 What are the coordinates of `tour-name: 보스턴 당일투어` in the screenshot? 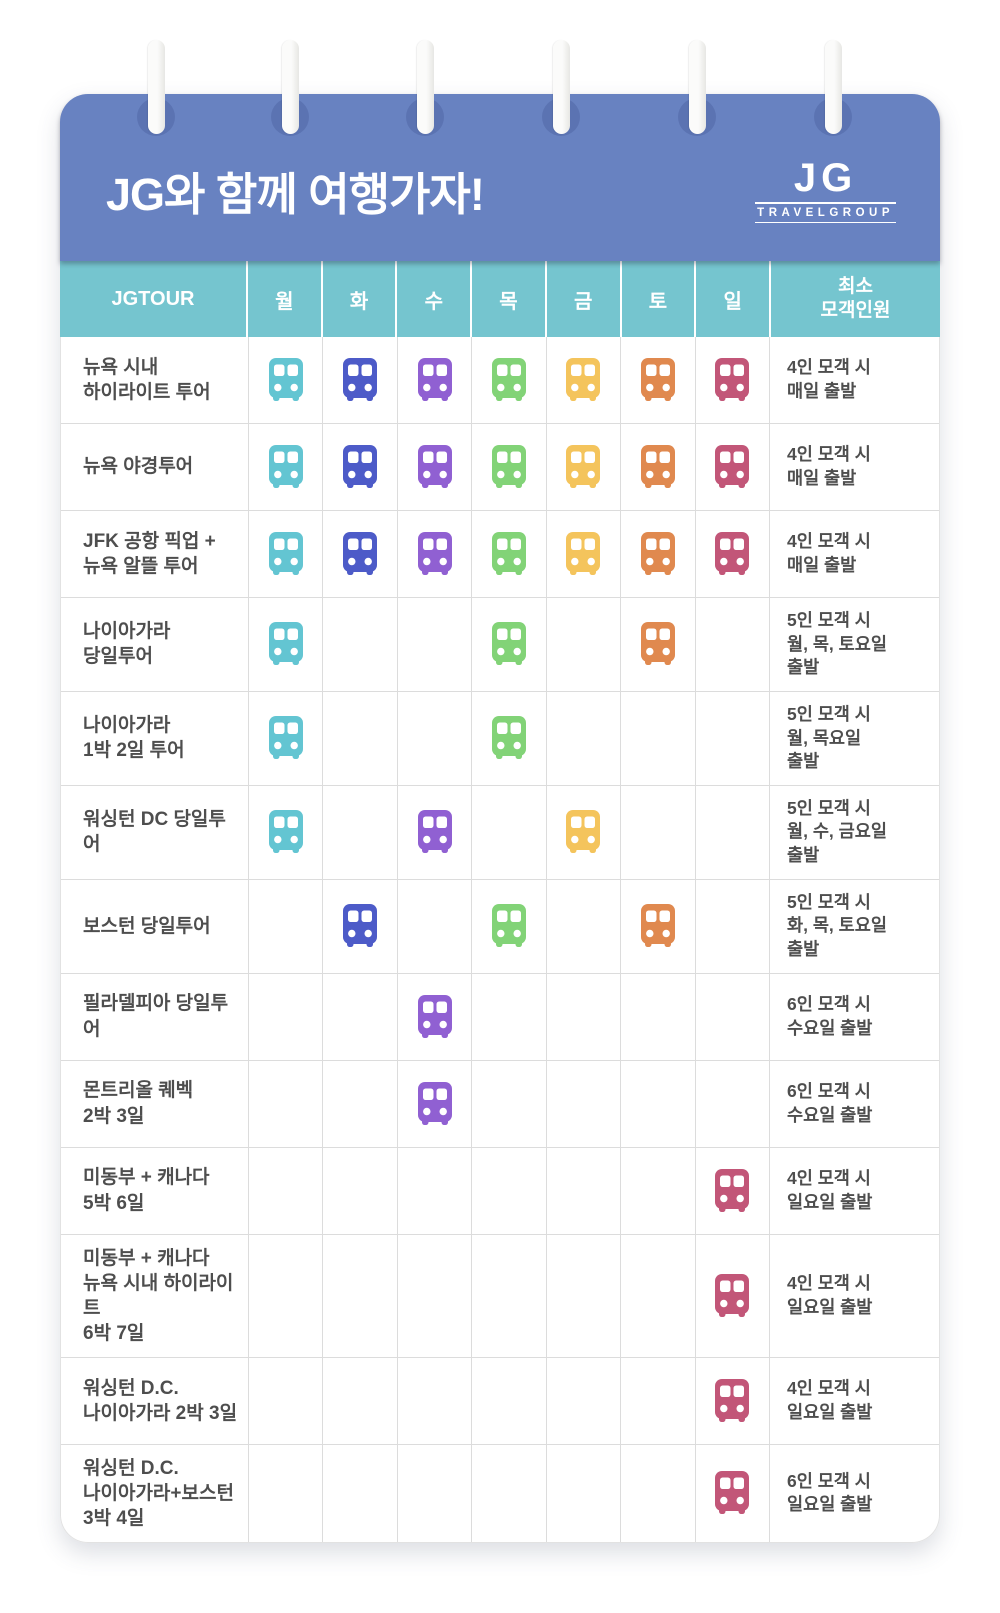 It's located at (147, 926).